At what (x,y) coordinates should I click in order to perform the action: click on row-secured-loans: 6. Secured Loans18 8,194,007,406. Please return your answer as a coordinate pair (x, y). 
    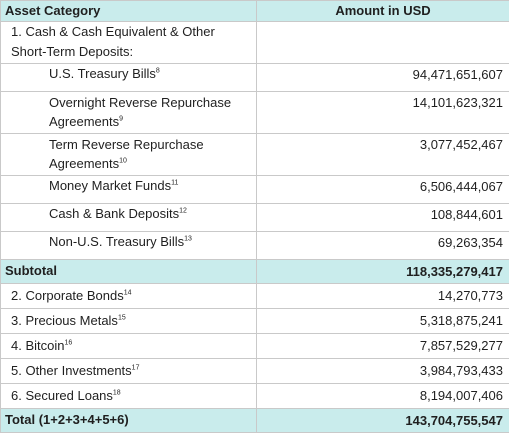
    Looking at the image, I should click on (255, 396).